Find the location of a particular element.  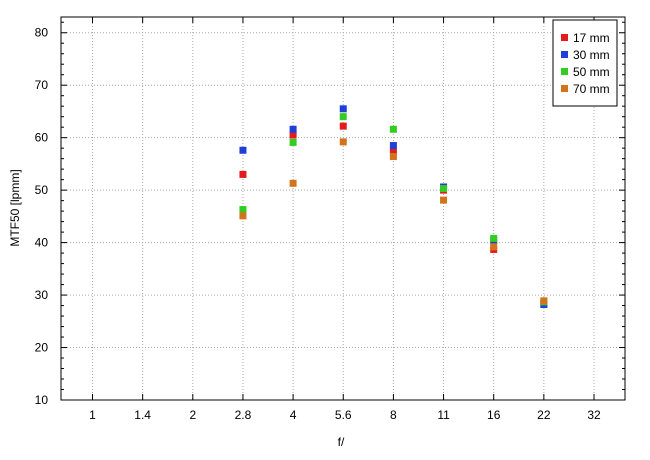

legend: 17 mm 30 mm 50 mm 70 mm is located at coordinates (585, 63).